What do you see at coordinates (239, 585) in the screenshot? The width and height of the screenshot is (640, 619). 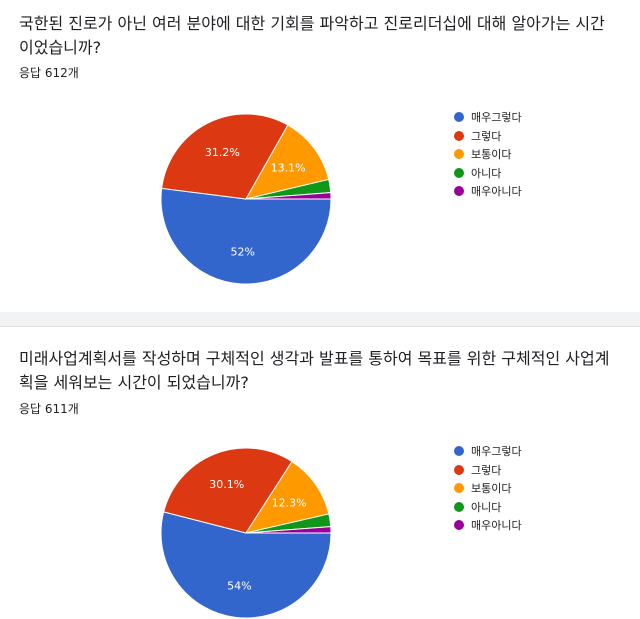 I see `data-label: 54%` at bounding box center [239, 585].